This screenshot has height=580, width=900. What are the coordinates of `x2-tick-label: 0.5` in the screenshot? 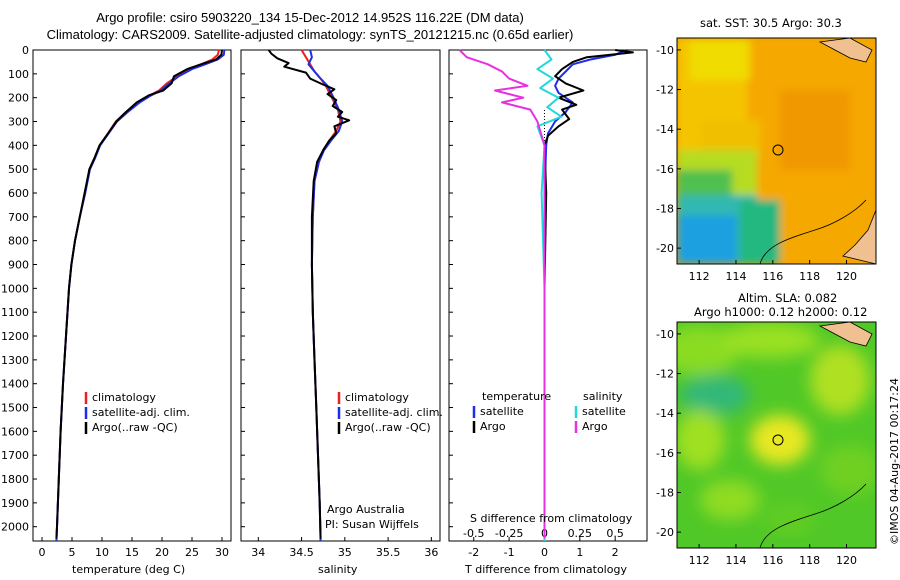 It's located at (615, 533).